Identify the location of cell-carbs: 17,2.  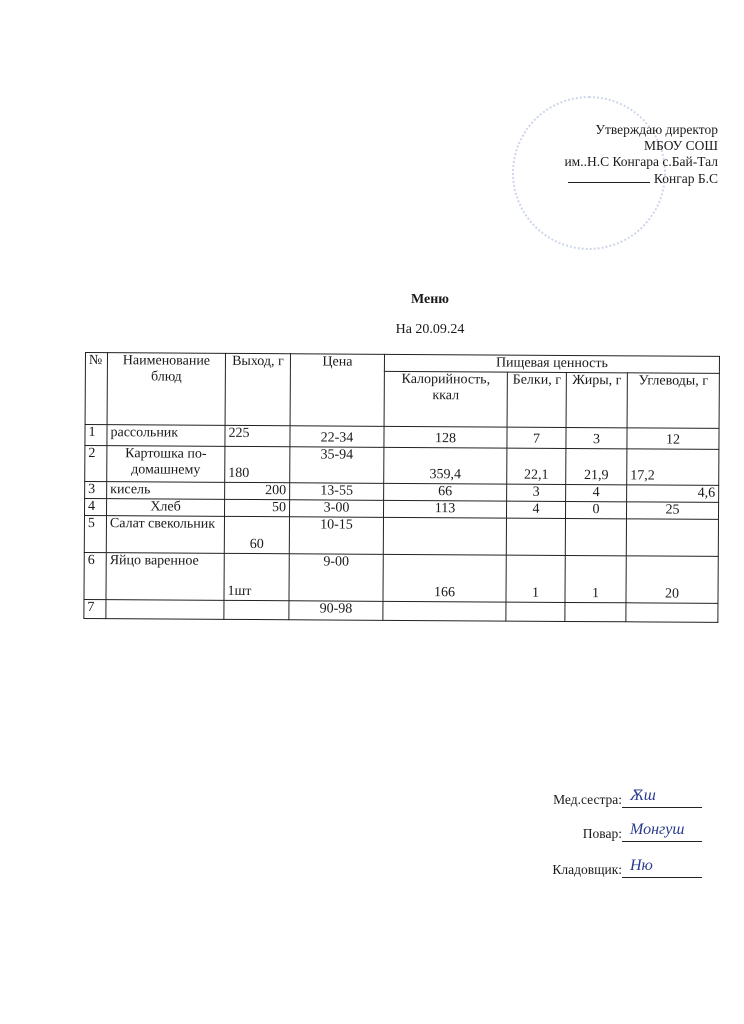
(672, 467).